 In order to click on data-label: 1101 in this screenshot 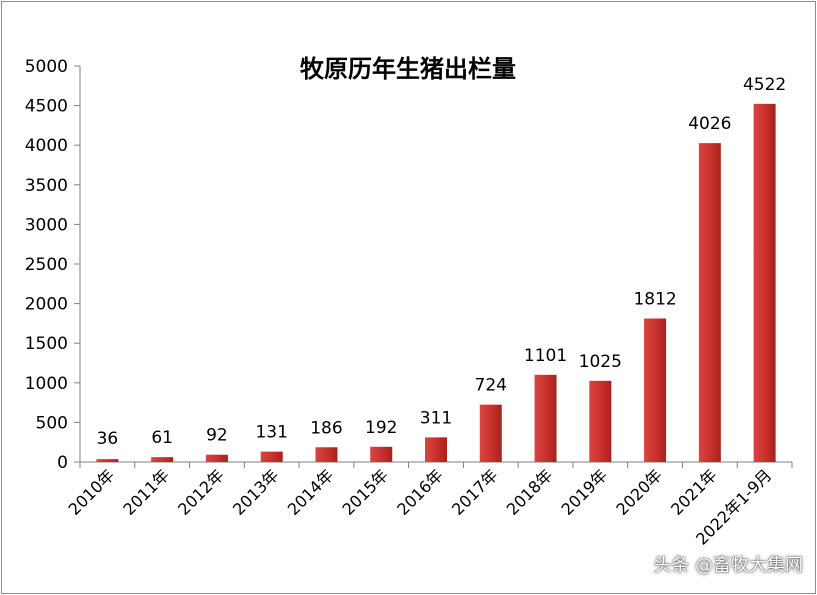, I will do `click(545, 356)`.